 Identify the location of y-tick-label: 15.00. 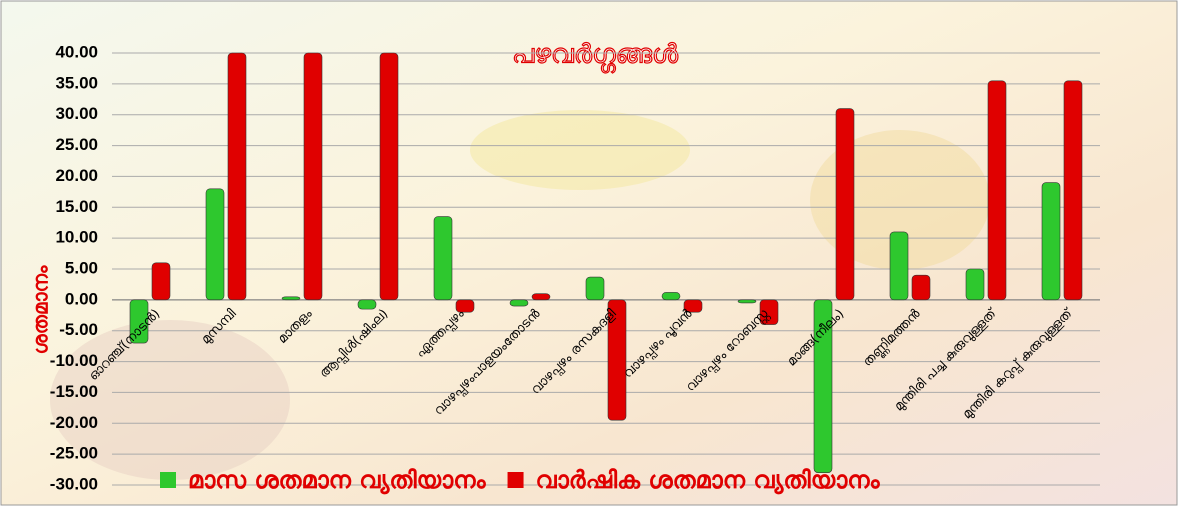
(76, 206).